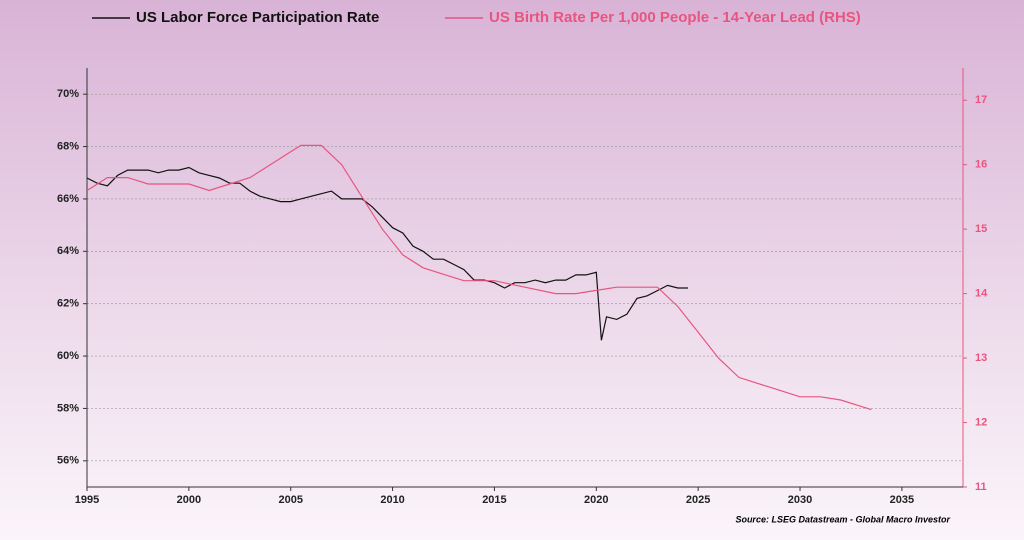  What do you see at coordinates (596, 500) in the screenshot?
I see `x-tick-label: 2020` at bounding box center [596, 500].